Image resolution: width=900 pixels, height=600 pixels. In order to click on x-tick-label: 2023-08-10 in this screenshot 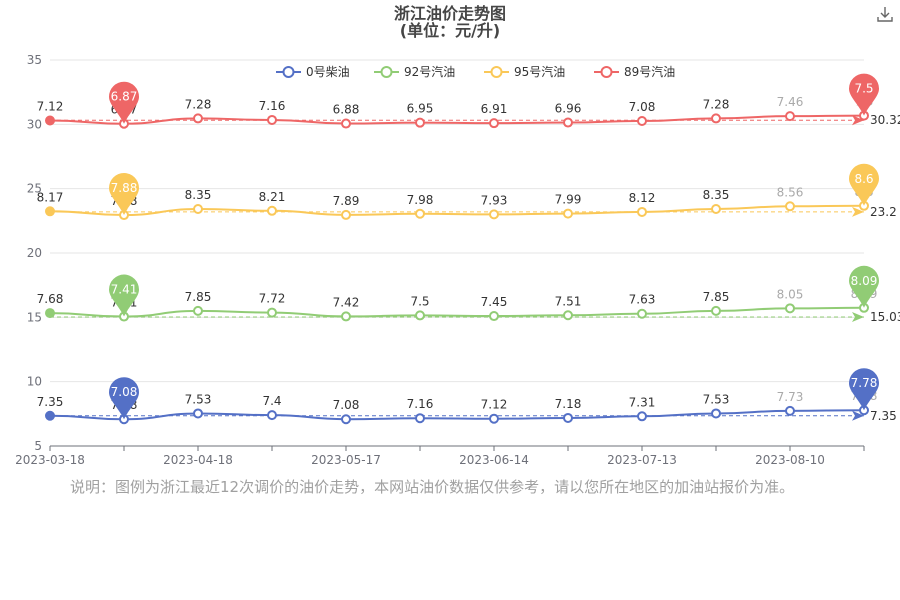, I will do `click(790, 460)`.